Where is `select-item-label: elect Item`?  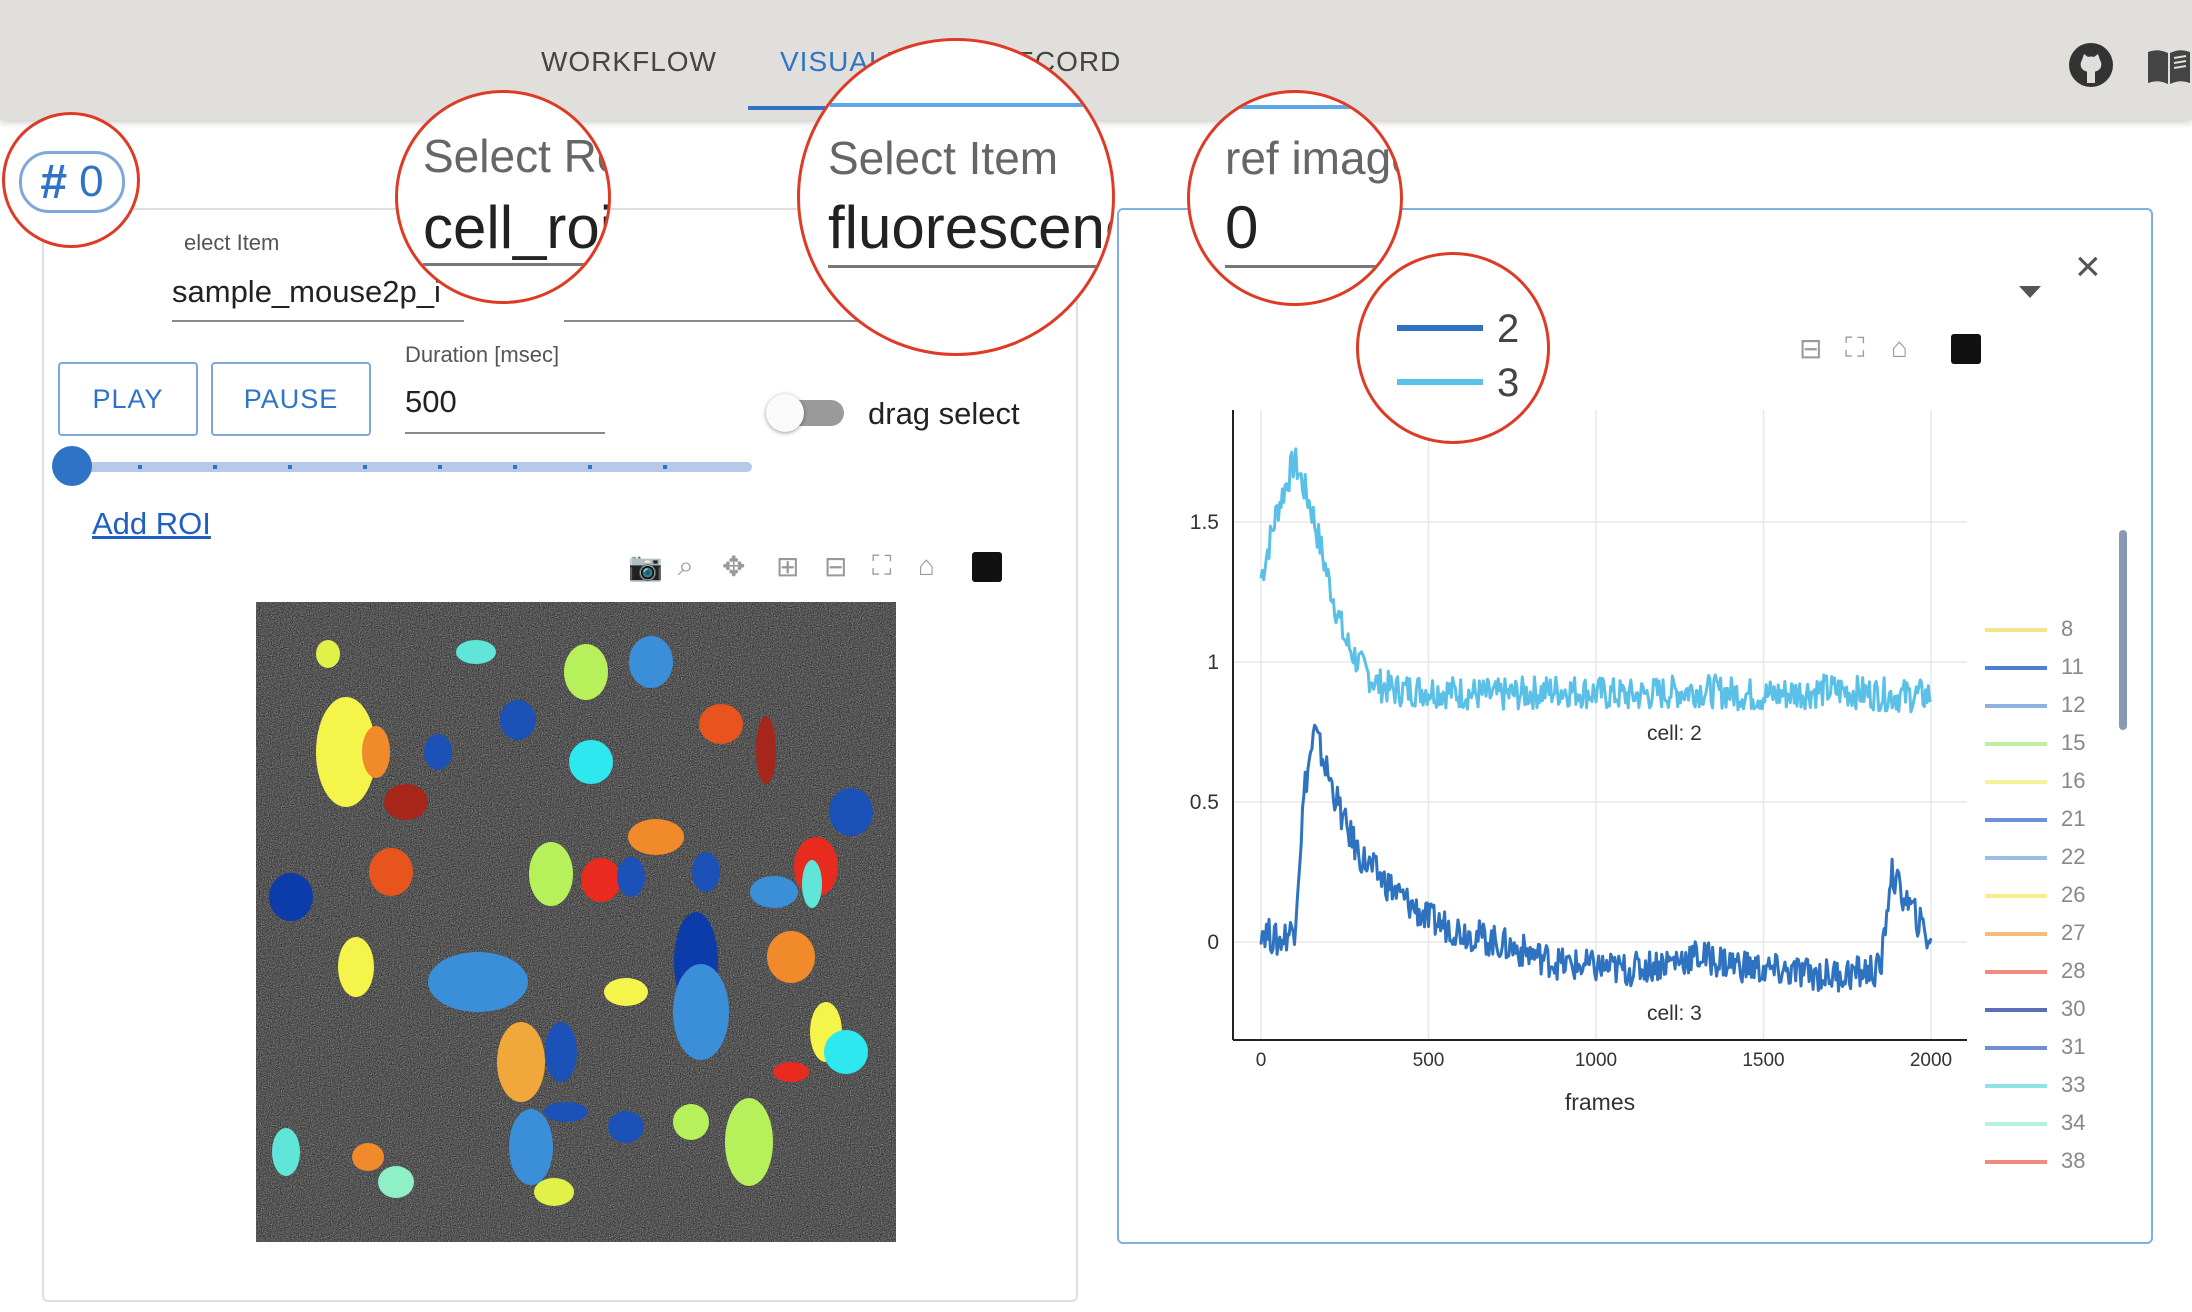
select-item-label: elect Item is located at coordinates (232, 242).